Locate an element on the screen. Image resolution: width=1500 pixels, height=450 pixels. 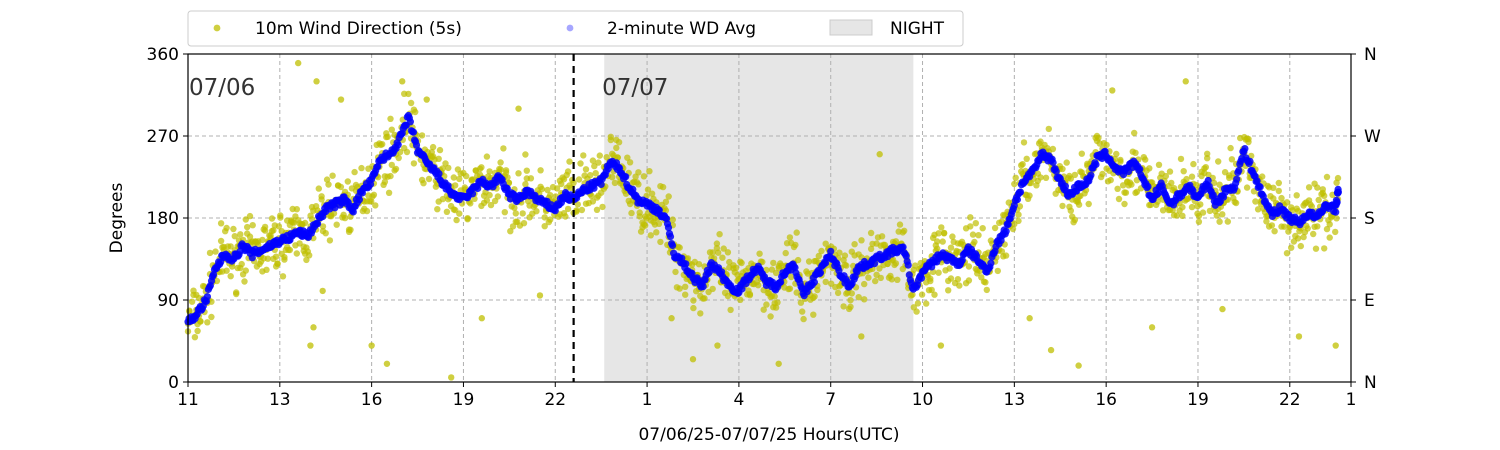
y-tick-label: 0 is located at coordinates (173, 383).